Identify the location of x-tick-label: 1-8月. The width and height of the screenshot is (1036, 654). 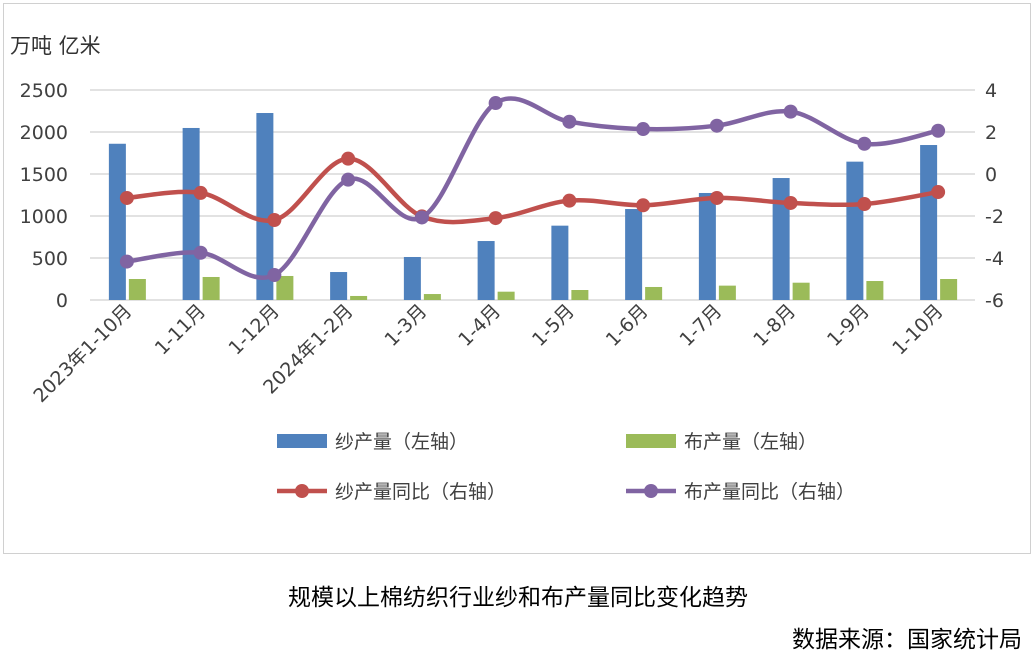
(774, 325).